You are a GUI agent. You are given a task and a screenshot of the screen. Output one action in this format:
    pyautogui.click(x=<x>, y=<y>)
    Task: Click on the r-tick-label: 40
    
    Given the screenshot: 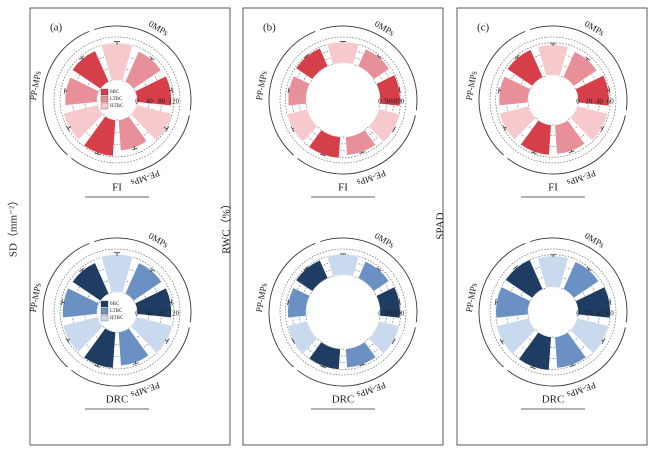 What is the action you would take?
    pyautogui.click(x=600, y=102)
    